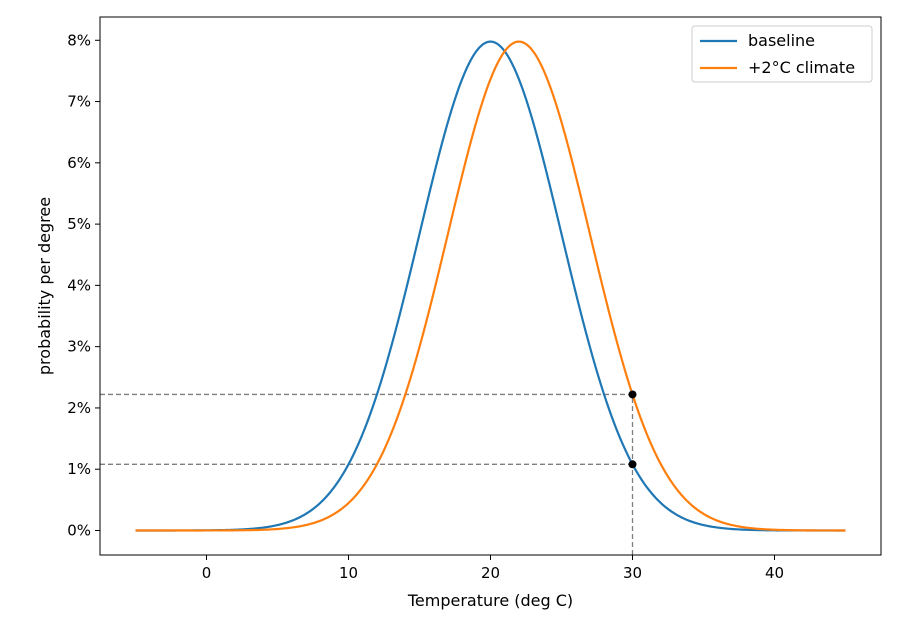 The width and height of the screenshot is (906, 622). Describe the element at coordinates (348, 573) in the screenshot. I see `x-tick-label: 10` at that location.